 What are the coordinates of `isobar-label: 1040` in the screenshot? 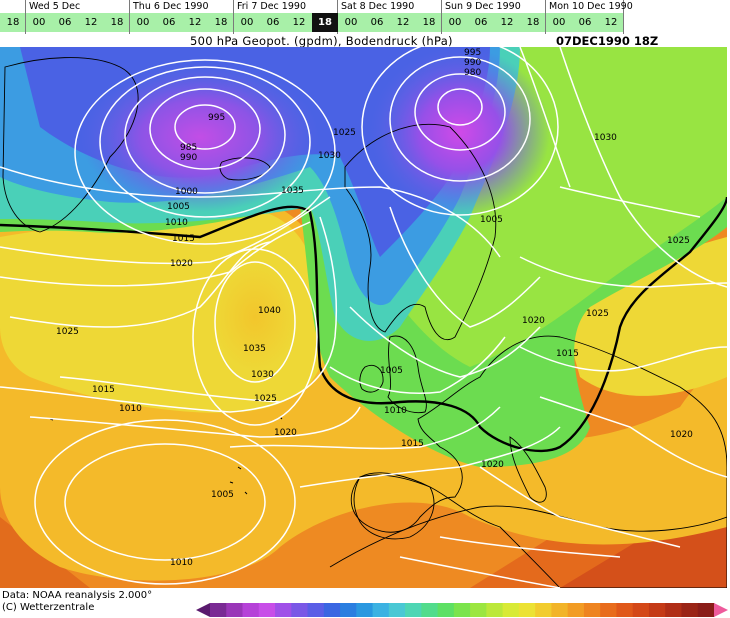 It's located at (269, 311).